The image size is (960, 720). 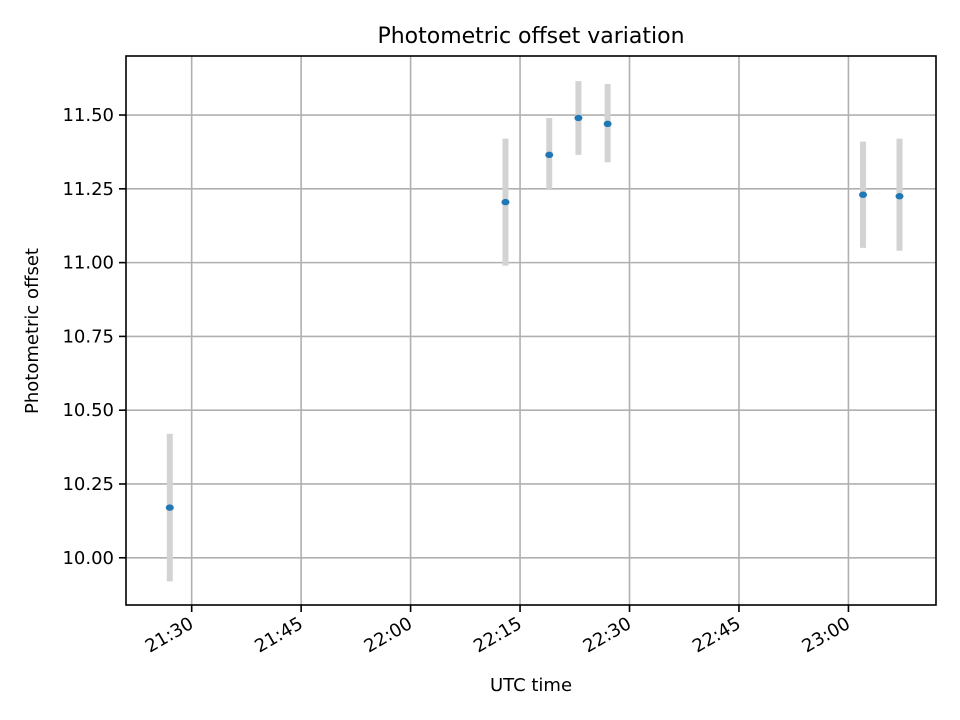 I want to click on y-tick-label: 11.00, so click(x=88, y=263).